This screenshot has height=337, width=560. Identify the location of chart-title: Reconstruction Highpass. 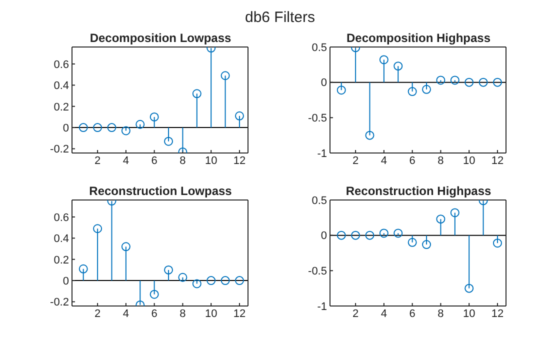
(418, 191).